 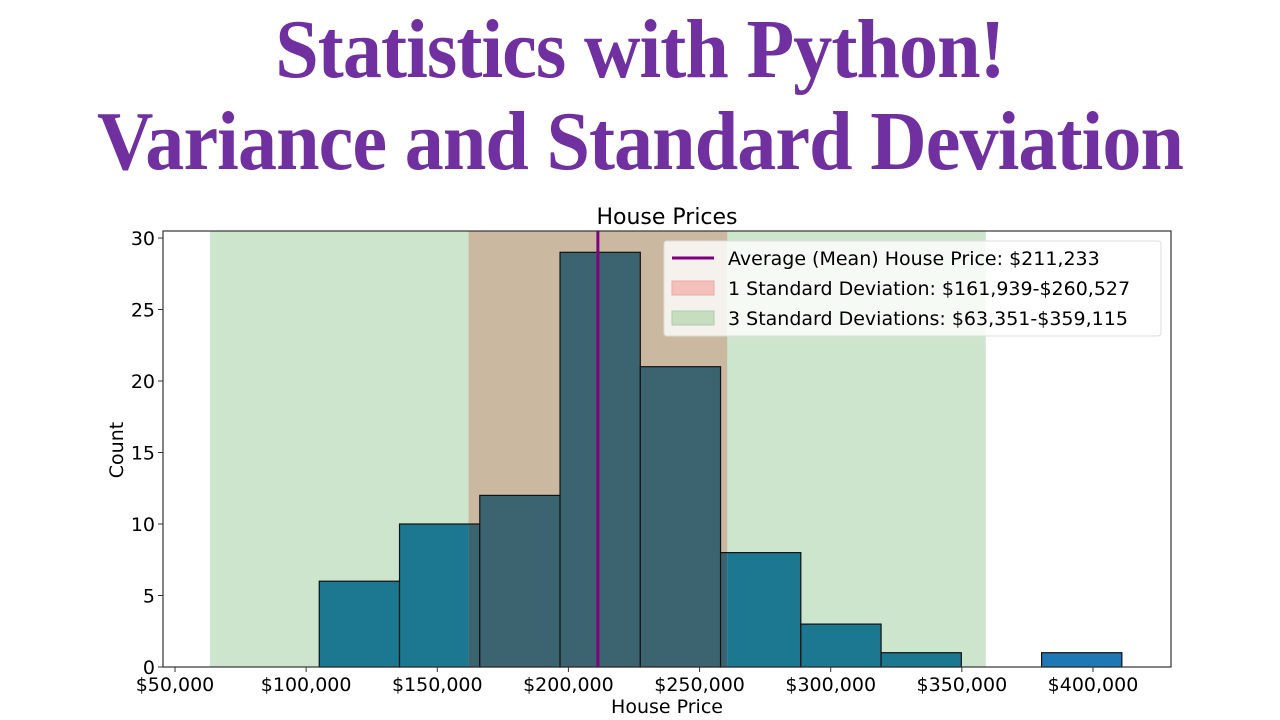 What do you see at coordinates (699, 685) in the screenshot?
I see `x-tick-label: $250,000` at bounding box center [699, 685].